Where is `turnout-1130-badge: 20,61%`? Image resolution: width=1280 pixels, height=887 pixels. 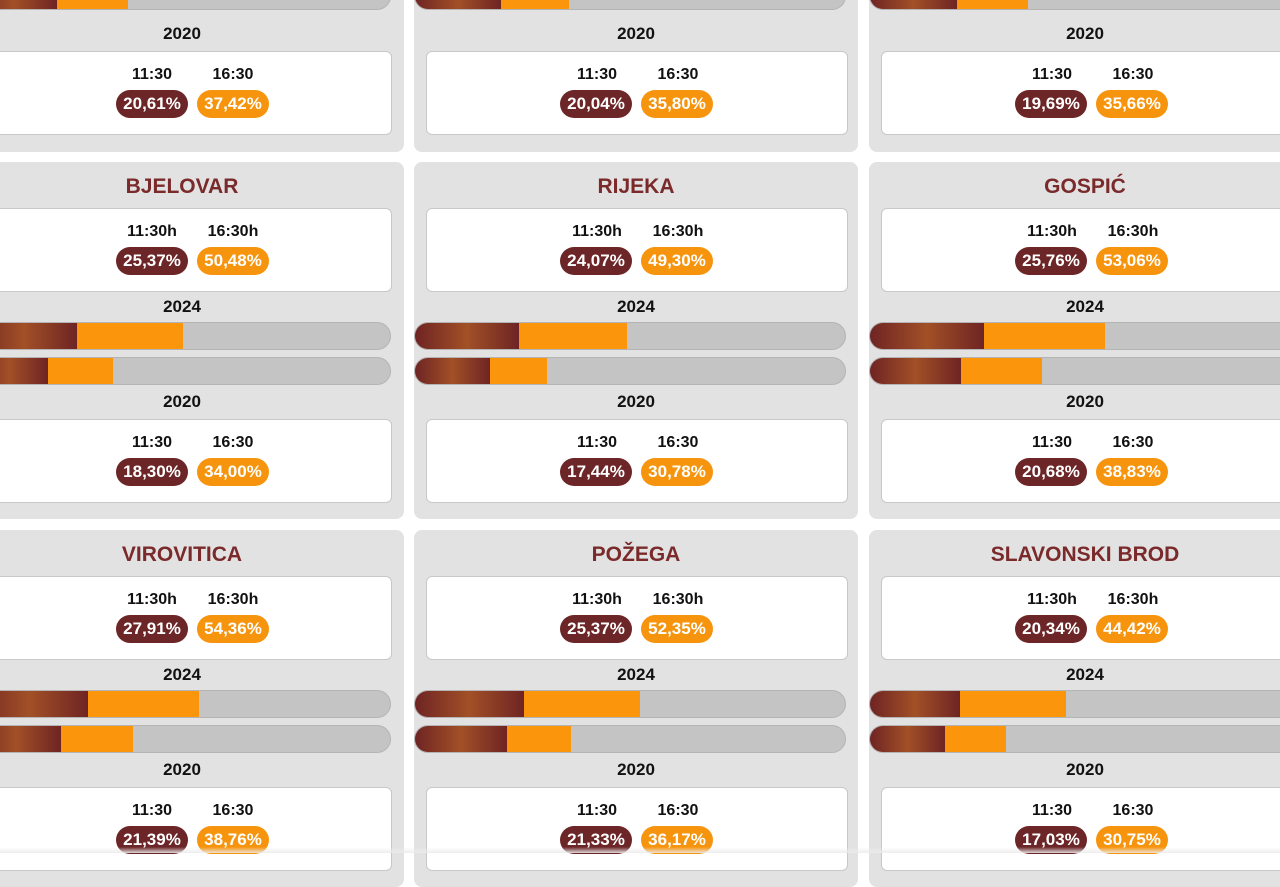 turnout-1130-badge: 20,61% is located at coordinates (152, 104).